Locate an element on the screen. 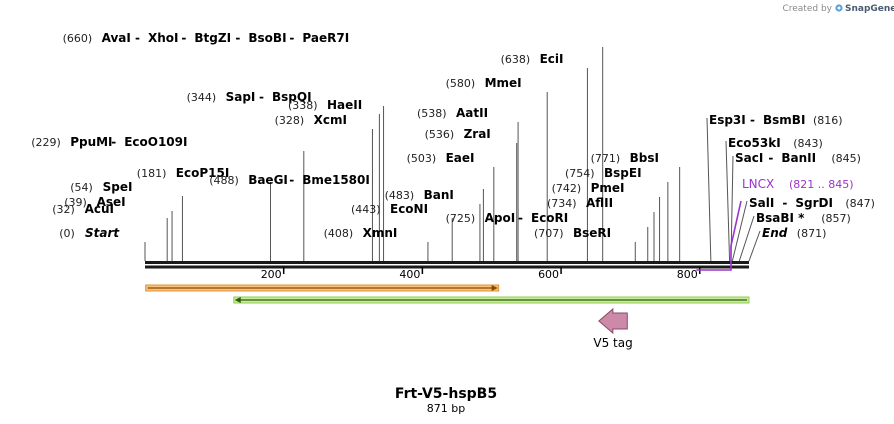  site-label-xmni: (408) XmnI is located at coordinates (361, 233).